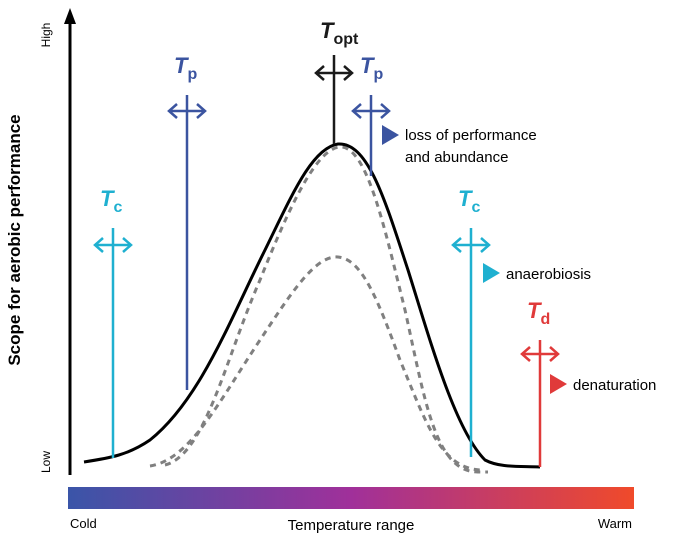  Describe the element at coordinates (334, 99) in the screenshot. I see `t-opt-marker` at that location.